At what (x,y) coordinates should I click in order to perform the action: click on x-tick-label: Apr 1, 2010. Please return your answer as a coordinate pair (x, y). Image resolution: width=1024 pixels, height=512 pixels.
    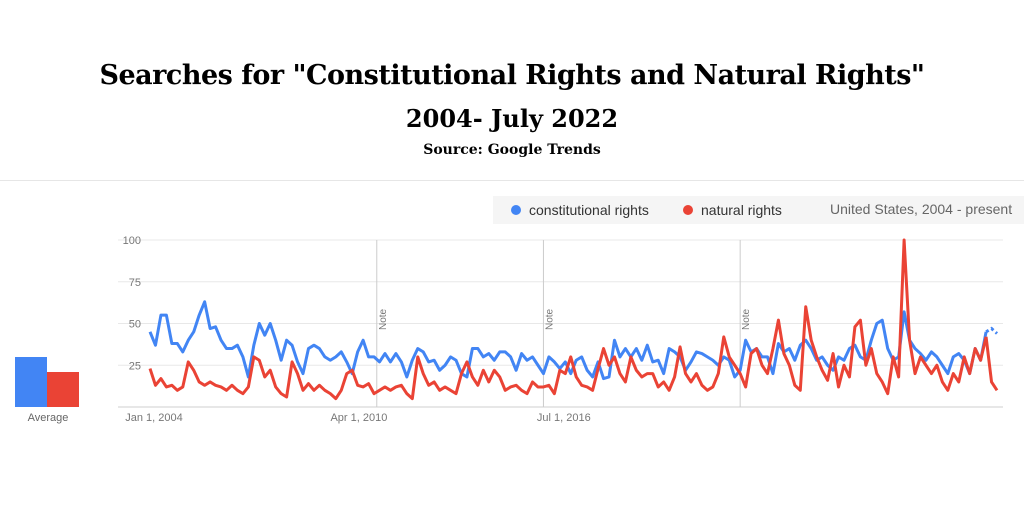
    Looking at the image, I should click on (358, 418).